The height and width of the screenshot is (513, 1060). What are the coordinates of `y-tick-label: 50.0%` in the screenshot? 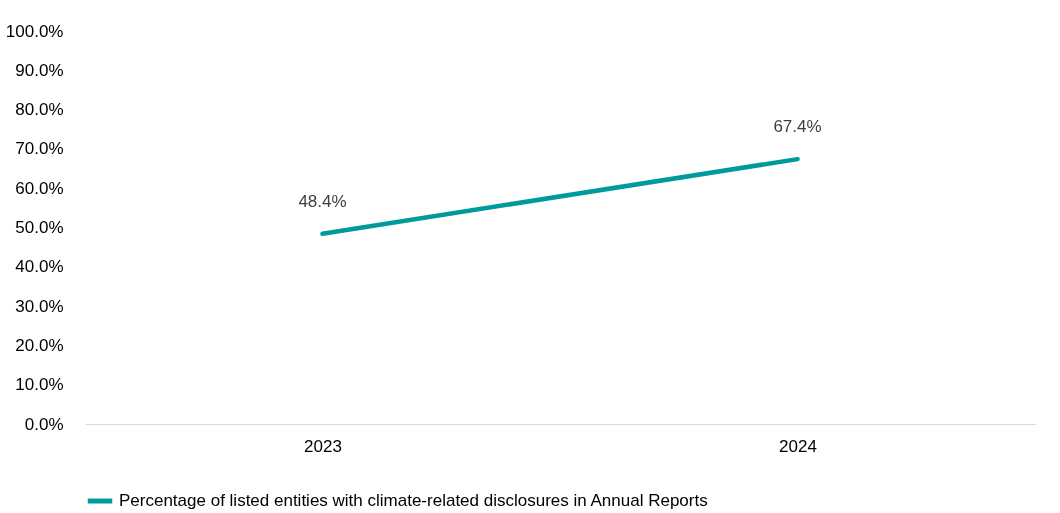 It's located at (39, 227).